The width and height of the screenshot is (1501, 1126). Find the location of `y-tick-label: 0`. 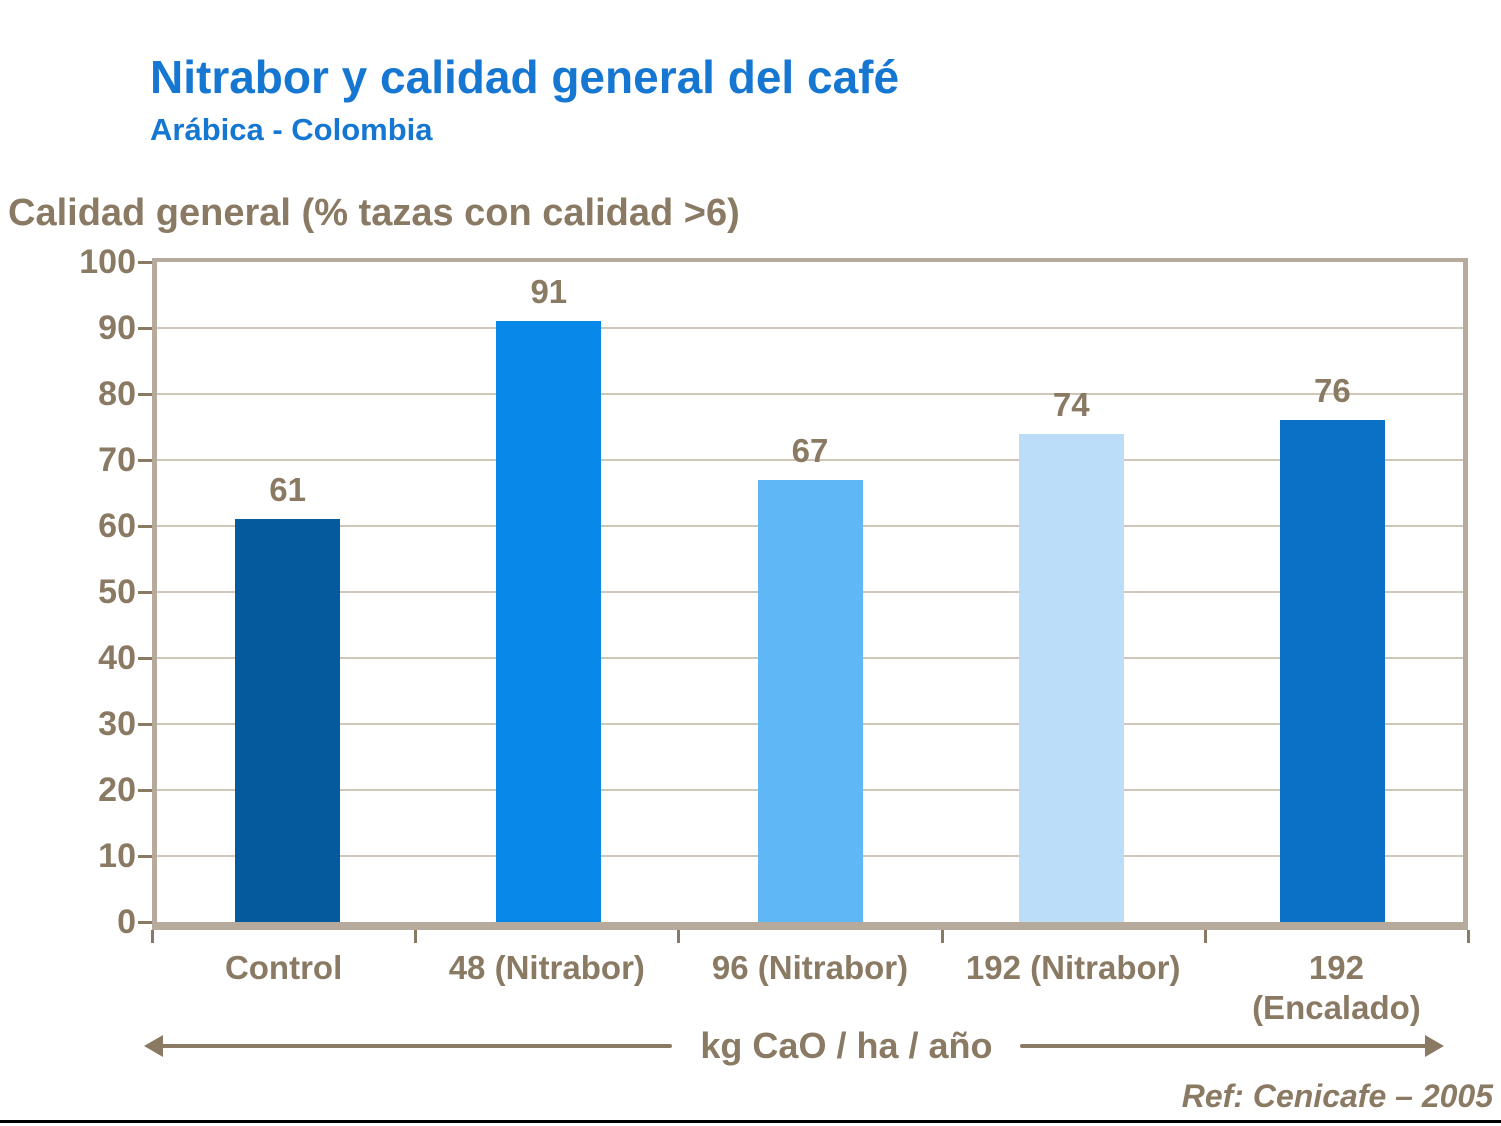

y-tick-label: 0 is located at coordinates (126, 922).